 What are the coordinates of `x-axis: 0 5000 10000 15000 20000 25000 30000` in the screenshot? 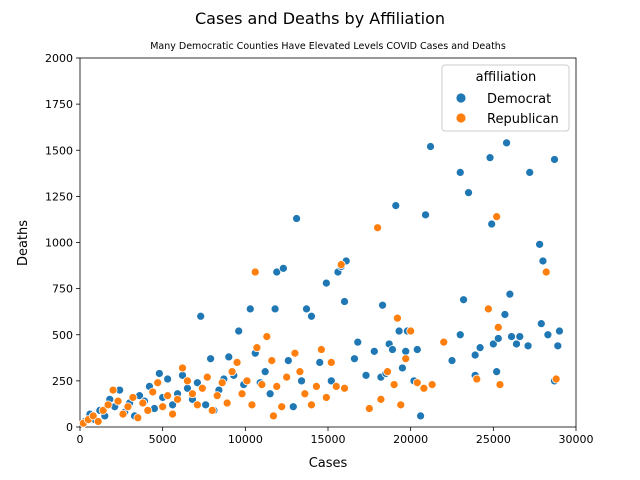 It's located at (335, 436).